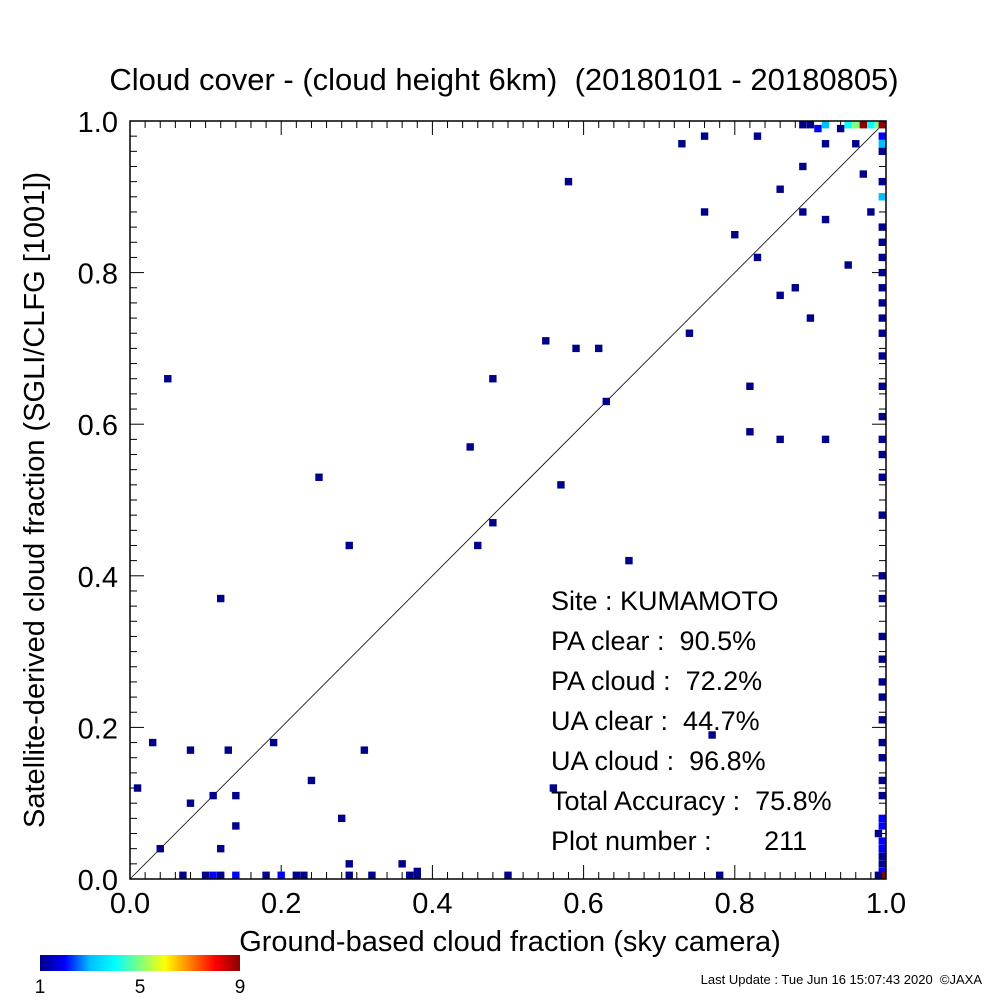 The image size is (1000, 1000). What do you see at coordinates (432, 904) in the screenshot?
I see `x-tick-label: 0.4` at bounding box center [432, 904].